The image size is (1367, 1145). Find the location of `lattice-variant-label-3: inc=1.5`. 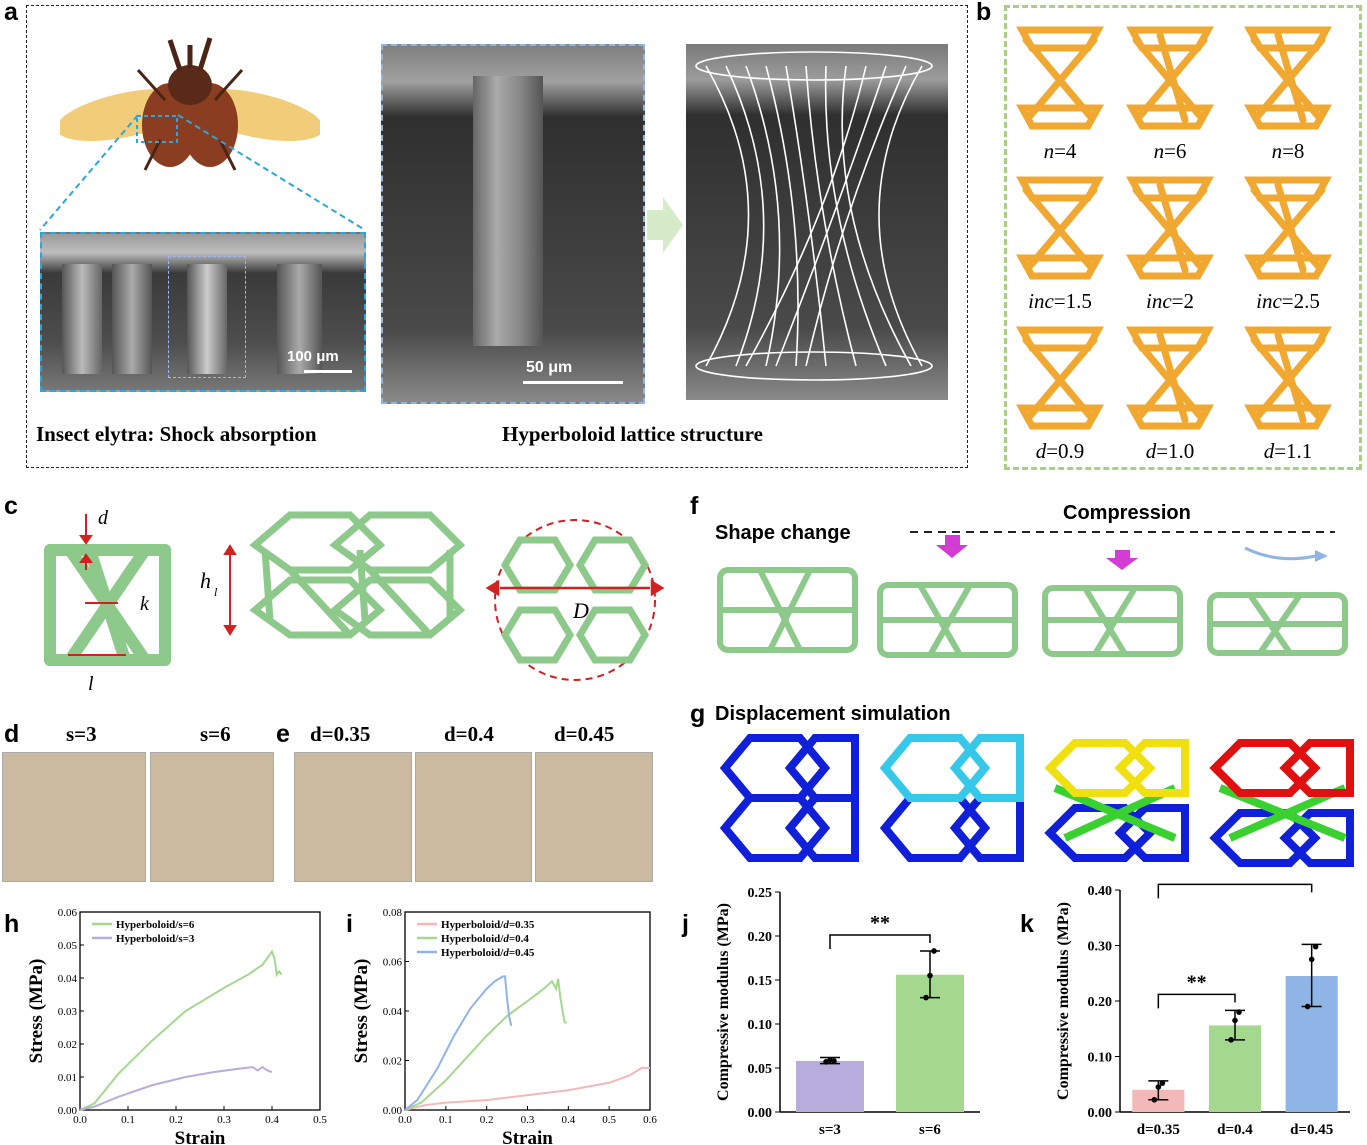

lattice-variant-label-3: inc=1.5 is located at coordinates (1060, 301).